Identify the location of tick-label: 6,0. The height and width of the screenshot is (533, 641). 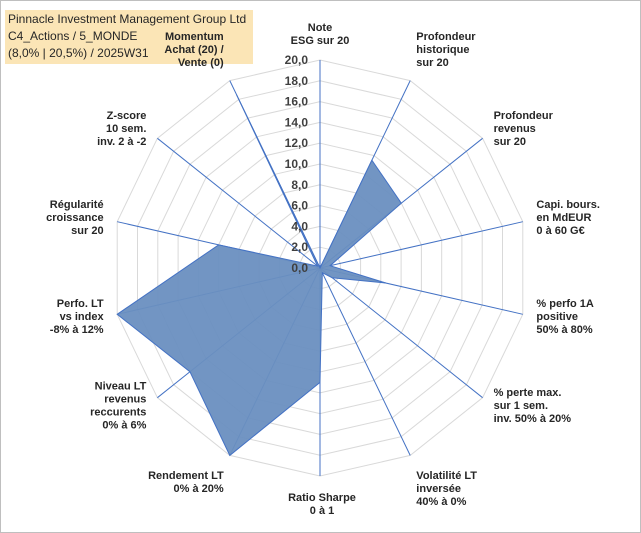
(299, 206).